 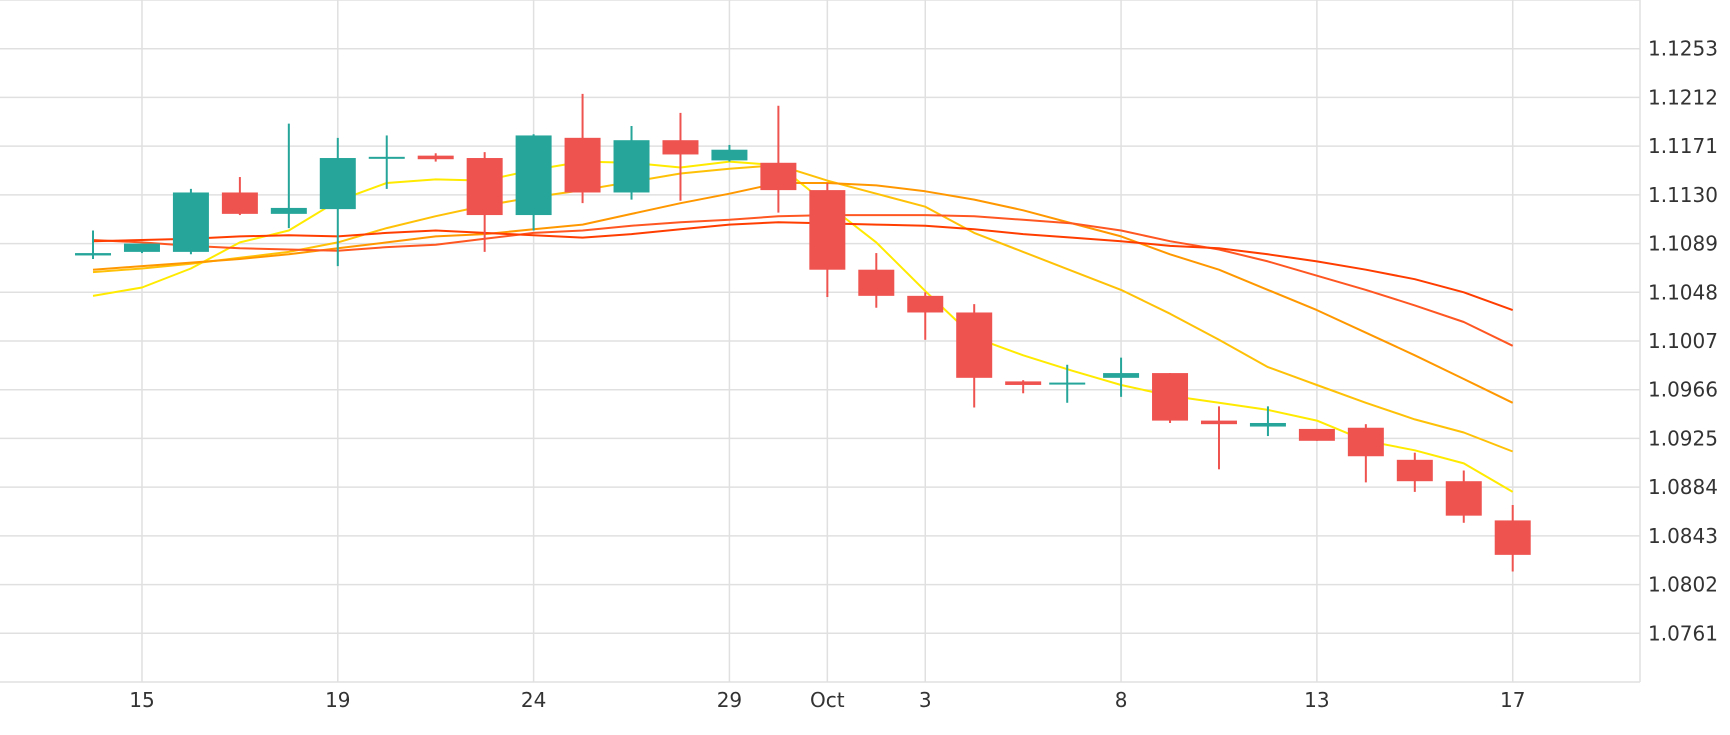 I want to click on x-tick-label: 17, so click(x=1512, y=700).